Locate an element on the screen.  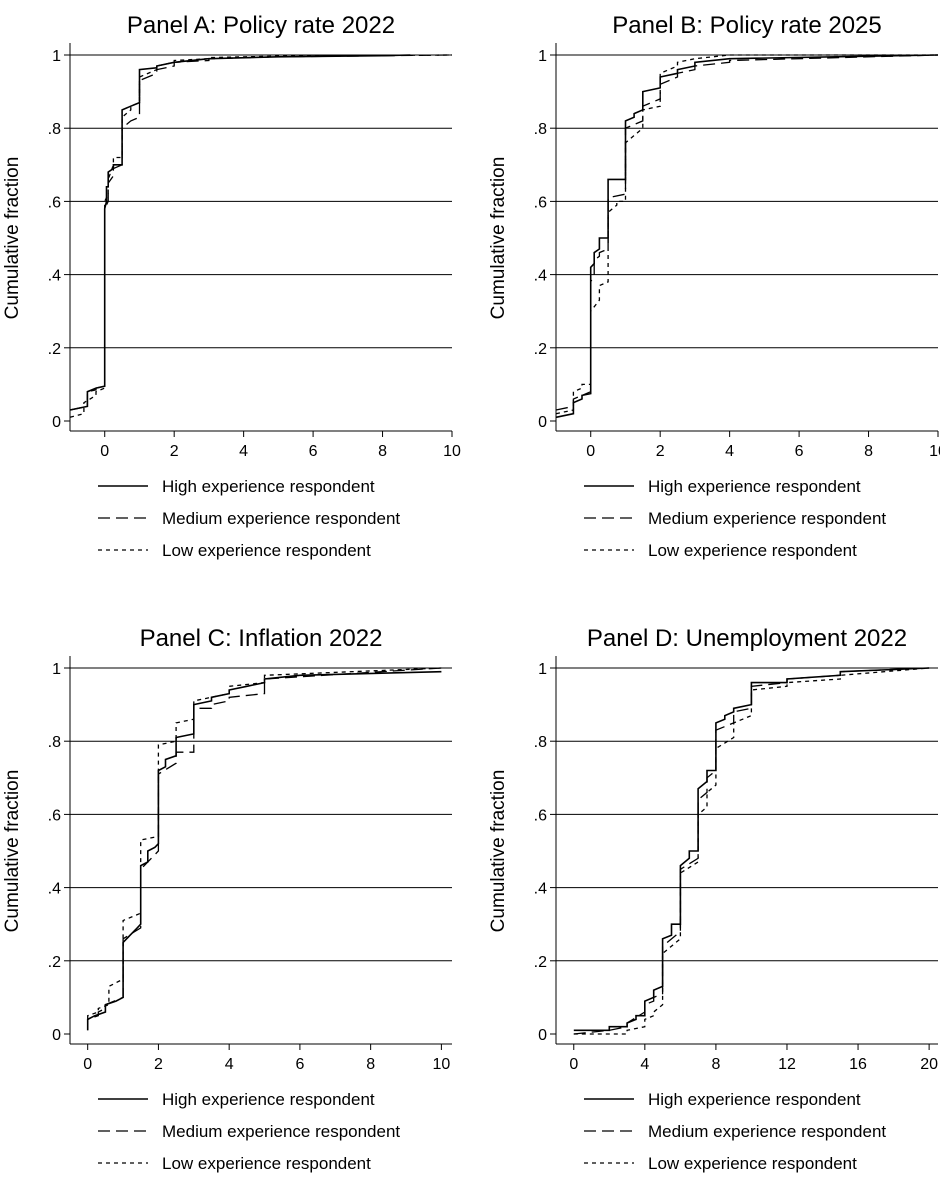
chart-title: Panel A: Policy rate 2022 is located at coordinates (261, 25).